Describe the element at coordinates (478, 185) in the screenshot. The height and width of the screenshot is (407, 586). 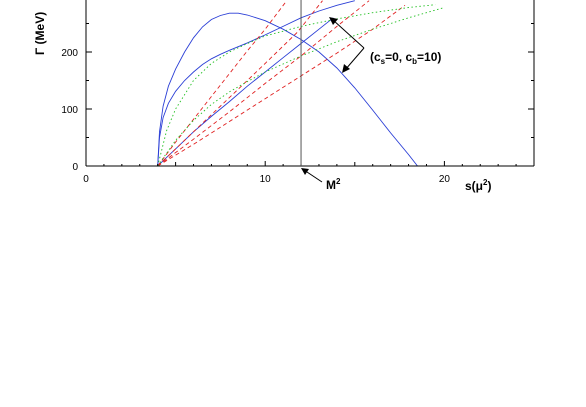
I see `x-axis-title: s(μ2)` at that location.